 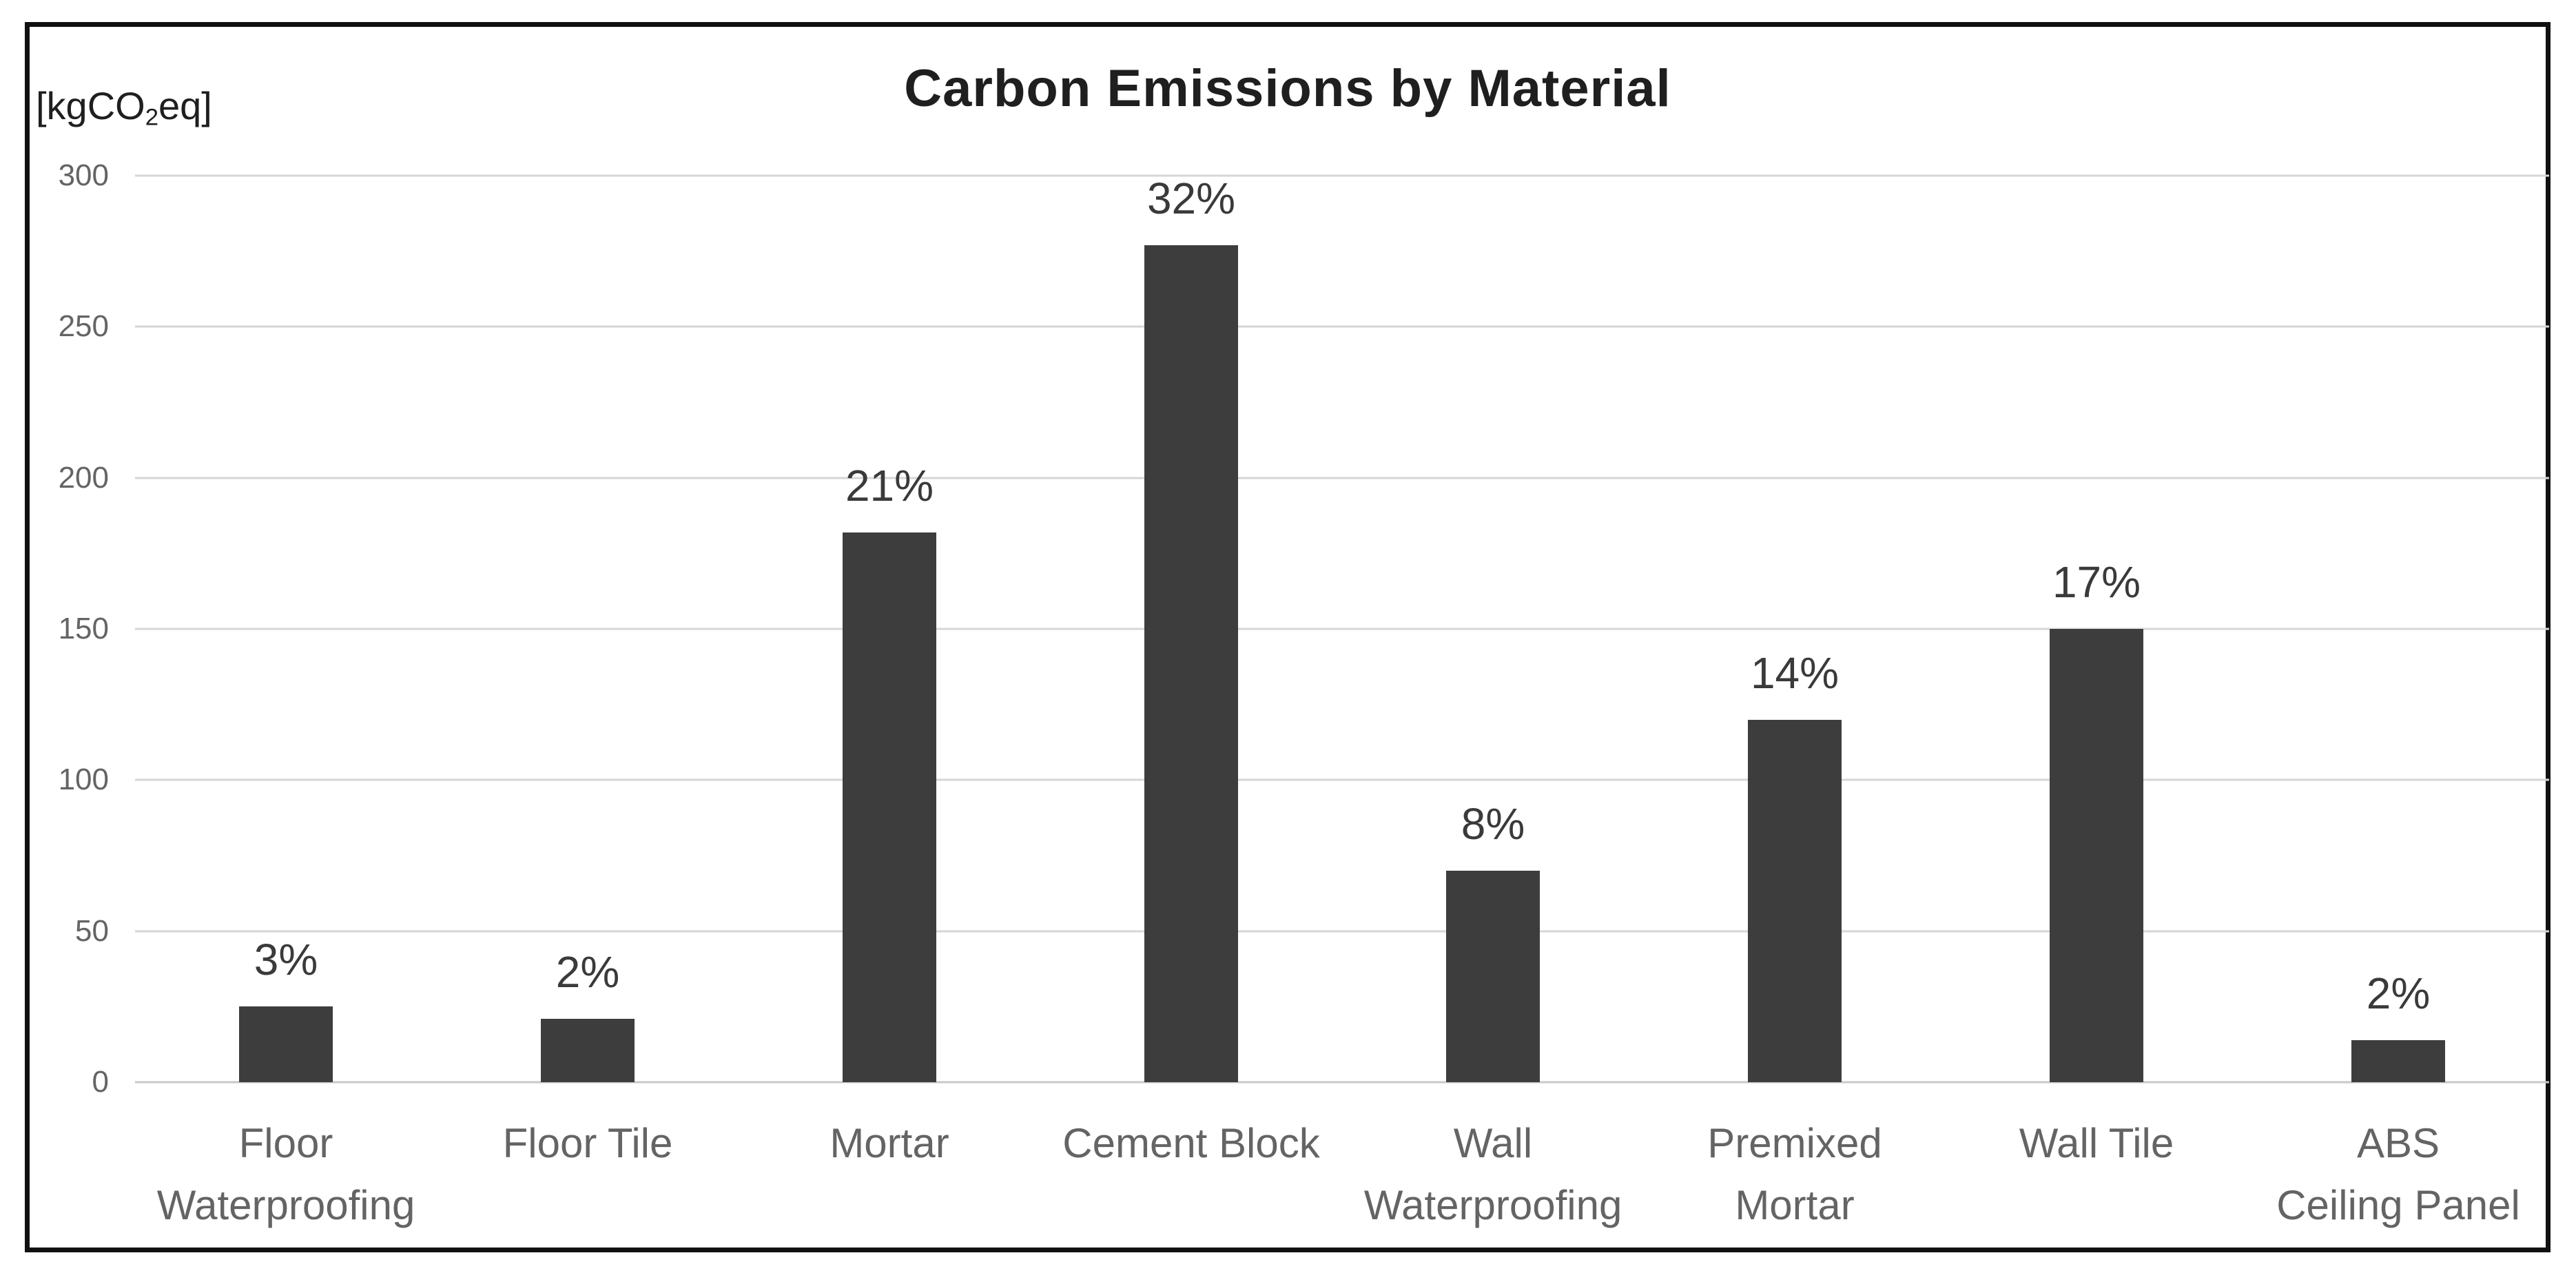 I want to click on bar-slot: 3% Floor Waterproofing, so click(x=286, y=702).